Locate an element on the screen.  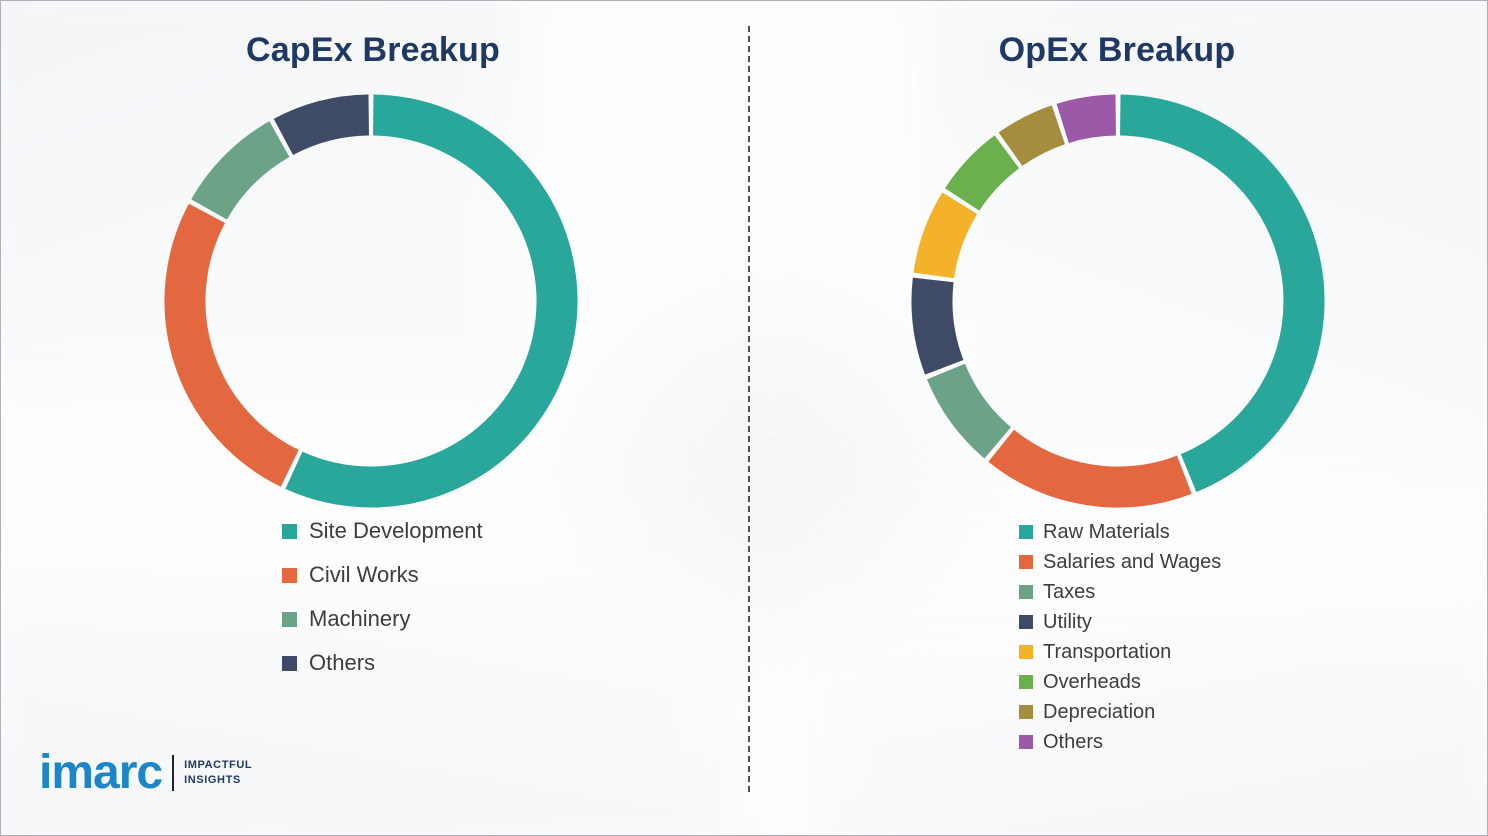
legend-label: Civil Works is located at coordinates (364, 574).